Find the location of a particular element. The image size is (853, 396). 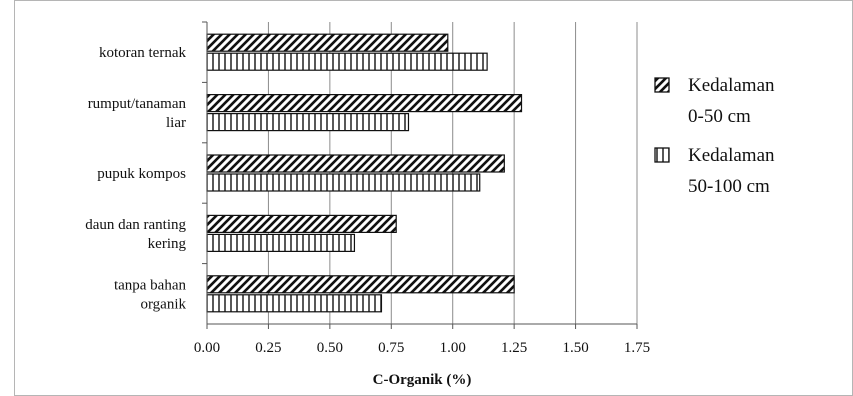

x-tick-label: 0.75 is located at coordinates (391, 348).